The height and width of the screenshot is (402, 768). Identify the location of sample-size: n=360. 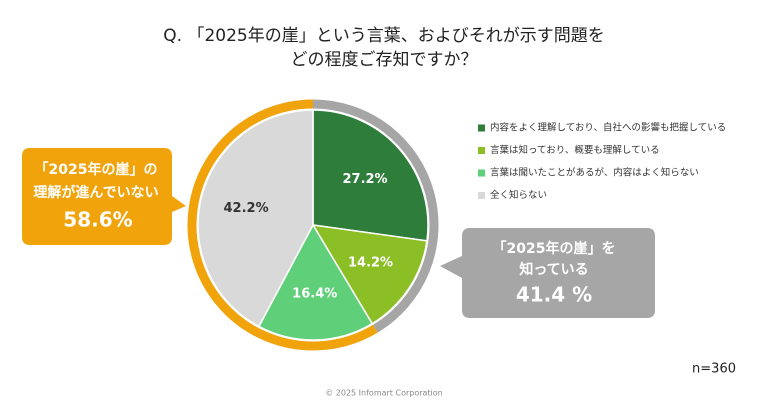
(714, 369).